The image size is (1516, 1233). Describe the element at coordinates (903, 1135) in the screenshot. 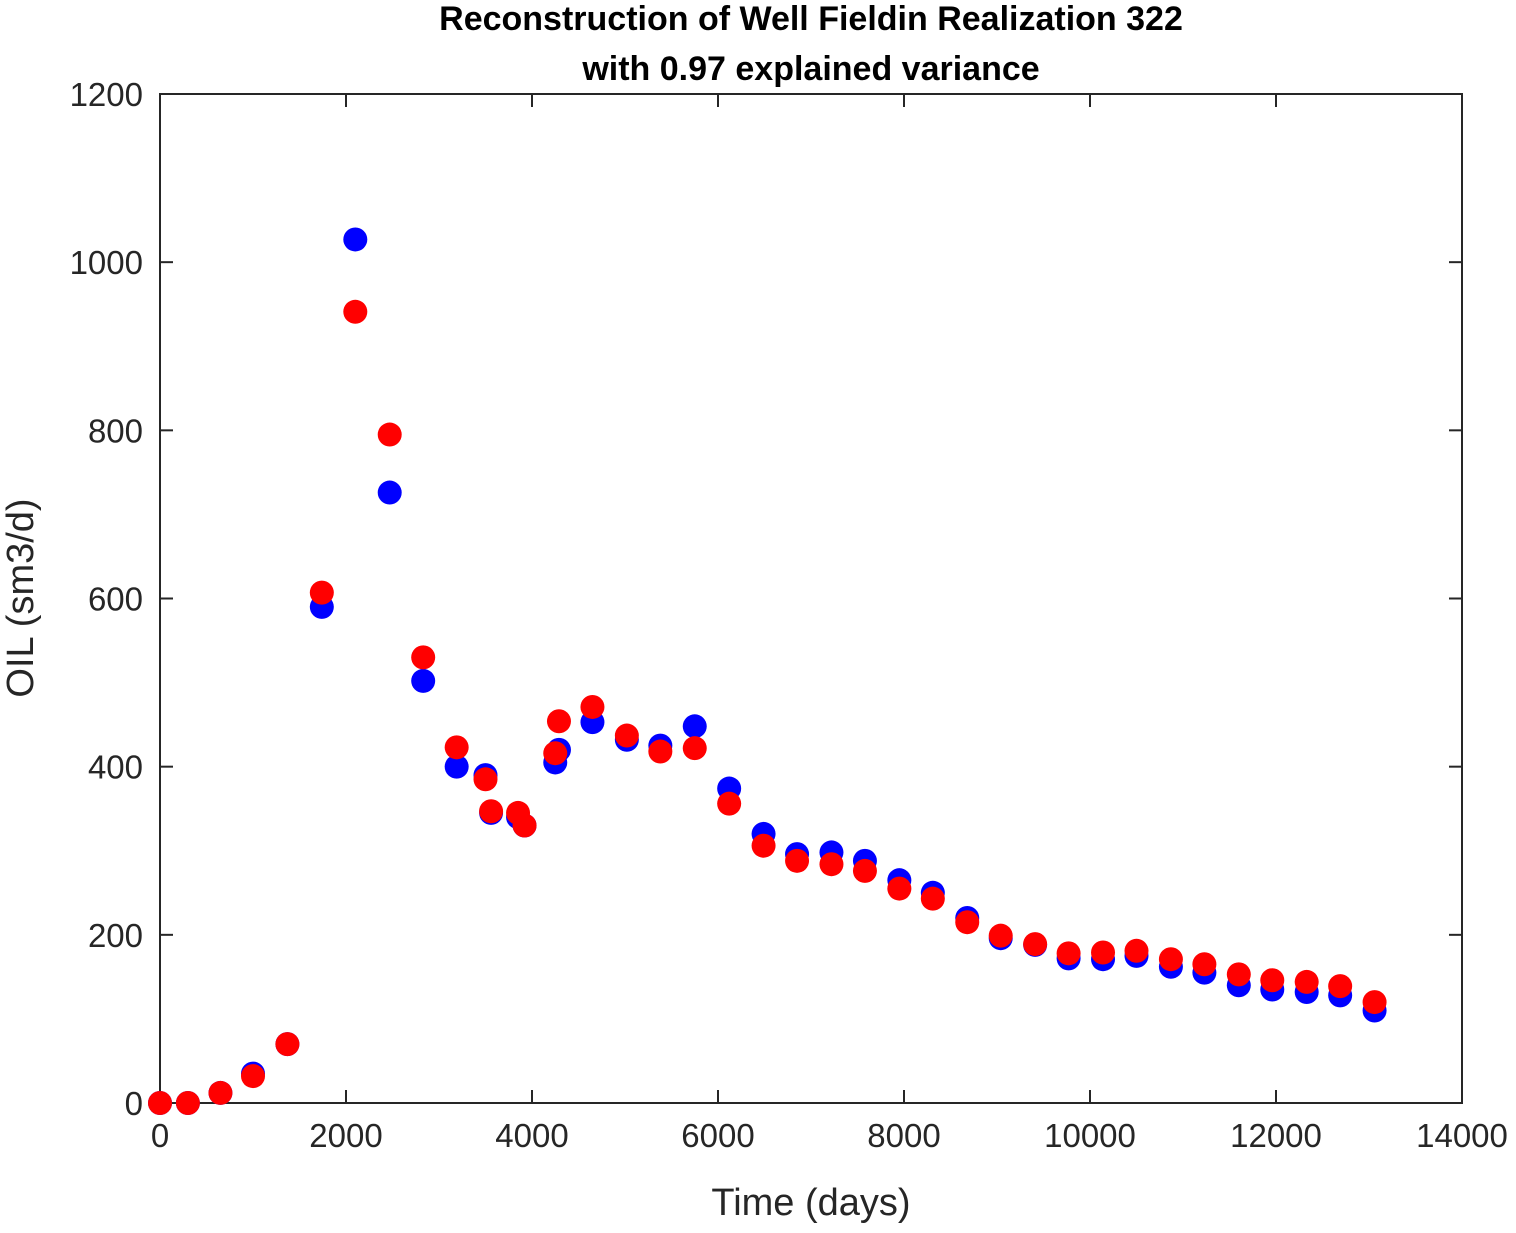

I see `x-tick-label: 8000` at that location.